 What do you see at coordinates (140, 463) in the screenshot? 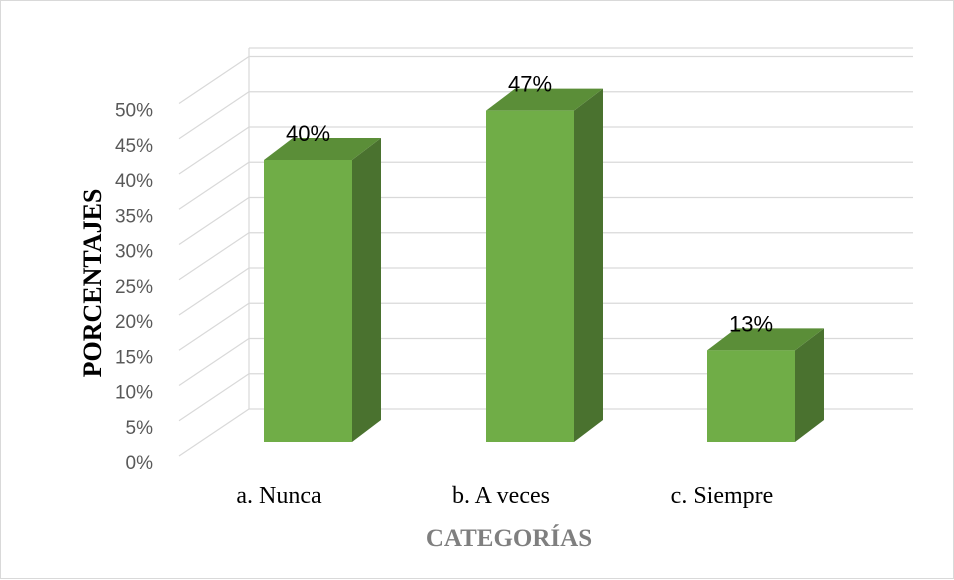
I see `y-tick-label: 0%` at bounding box center [140, 463].